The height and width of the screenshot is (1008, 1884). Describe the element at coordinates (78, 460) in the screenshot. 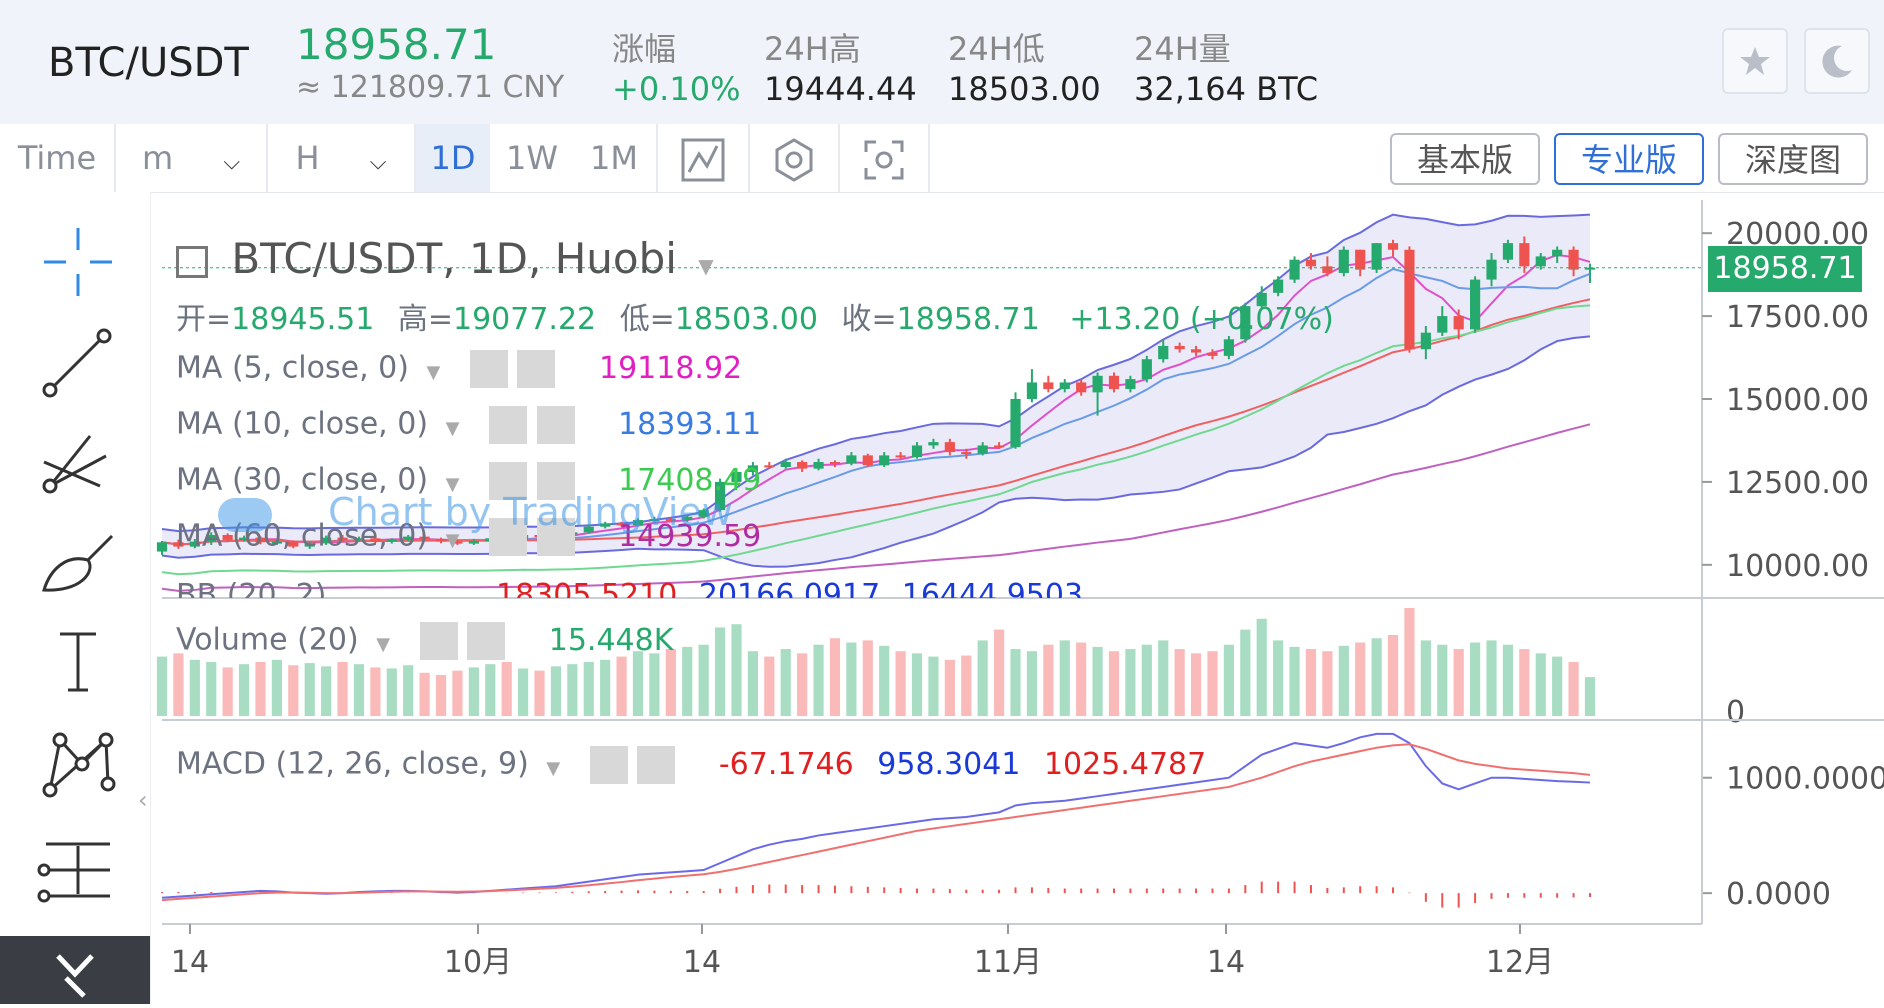

I see `pitchfork-icon` at that location.